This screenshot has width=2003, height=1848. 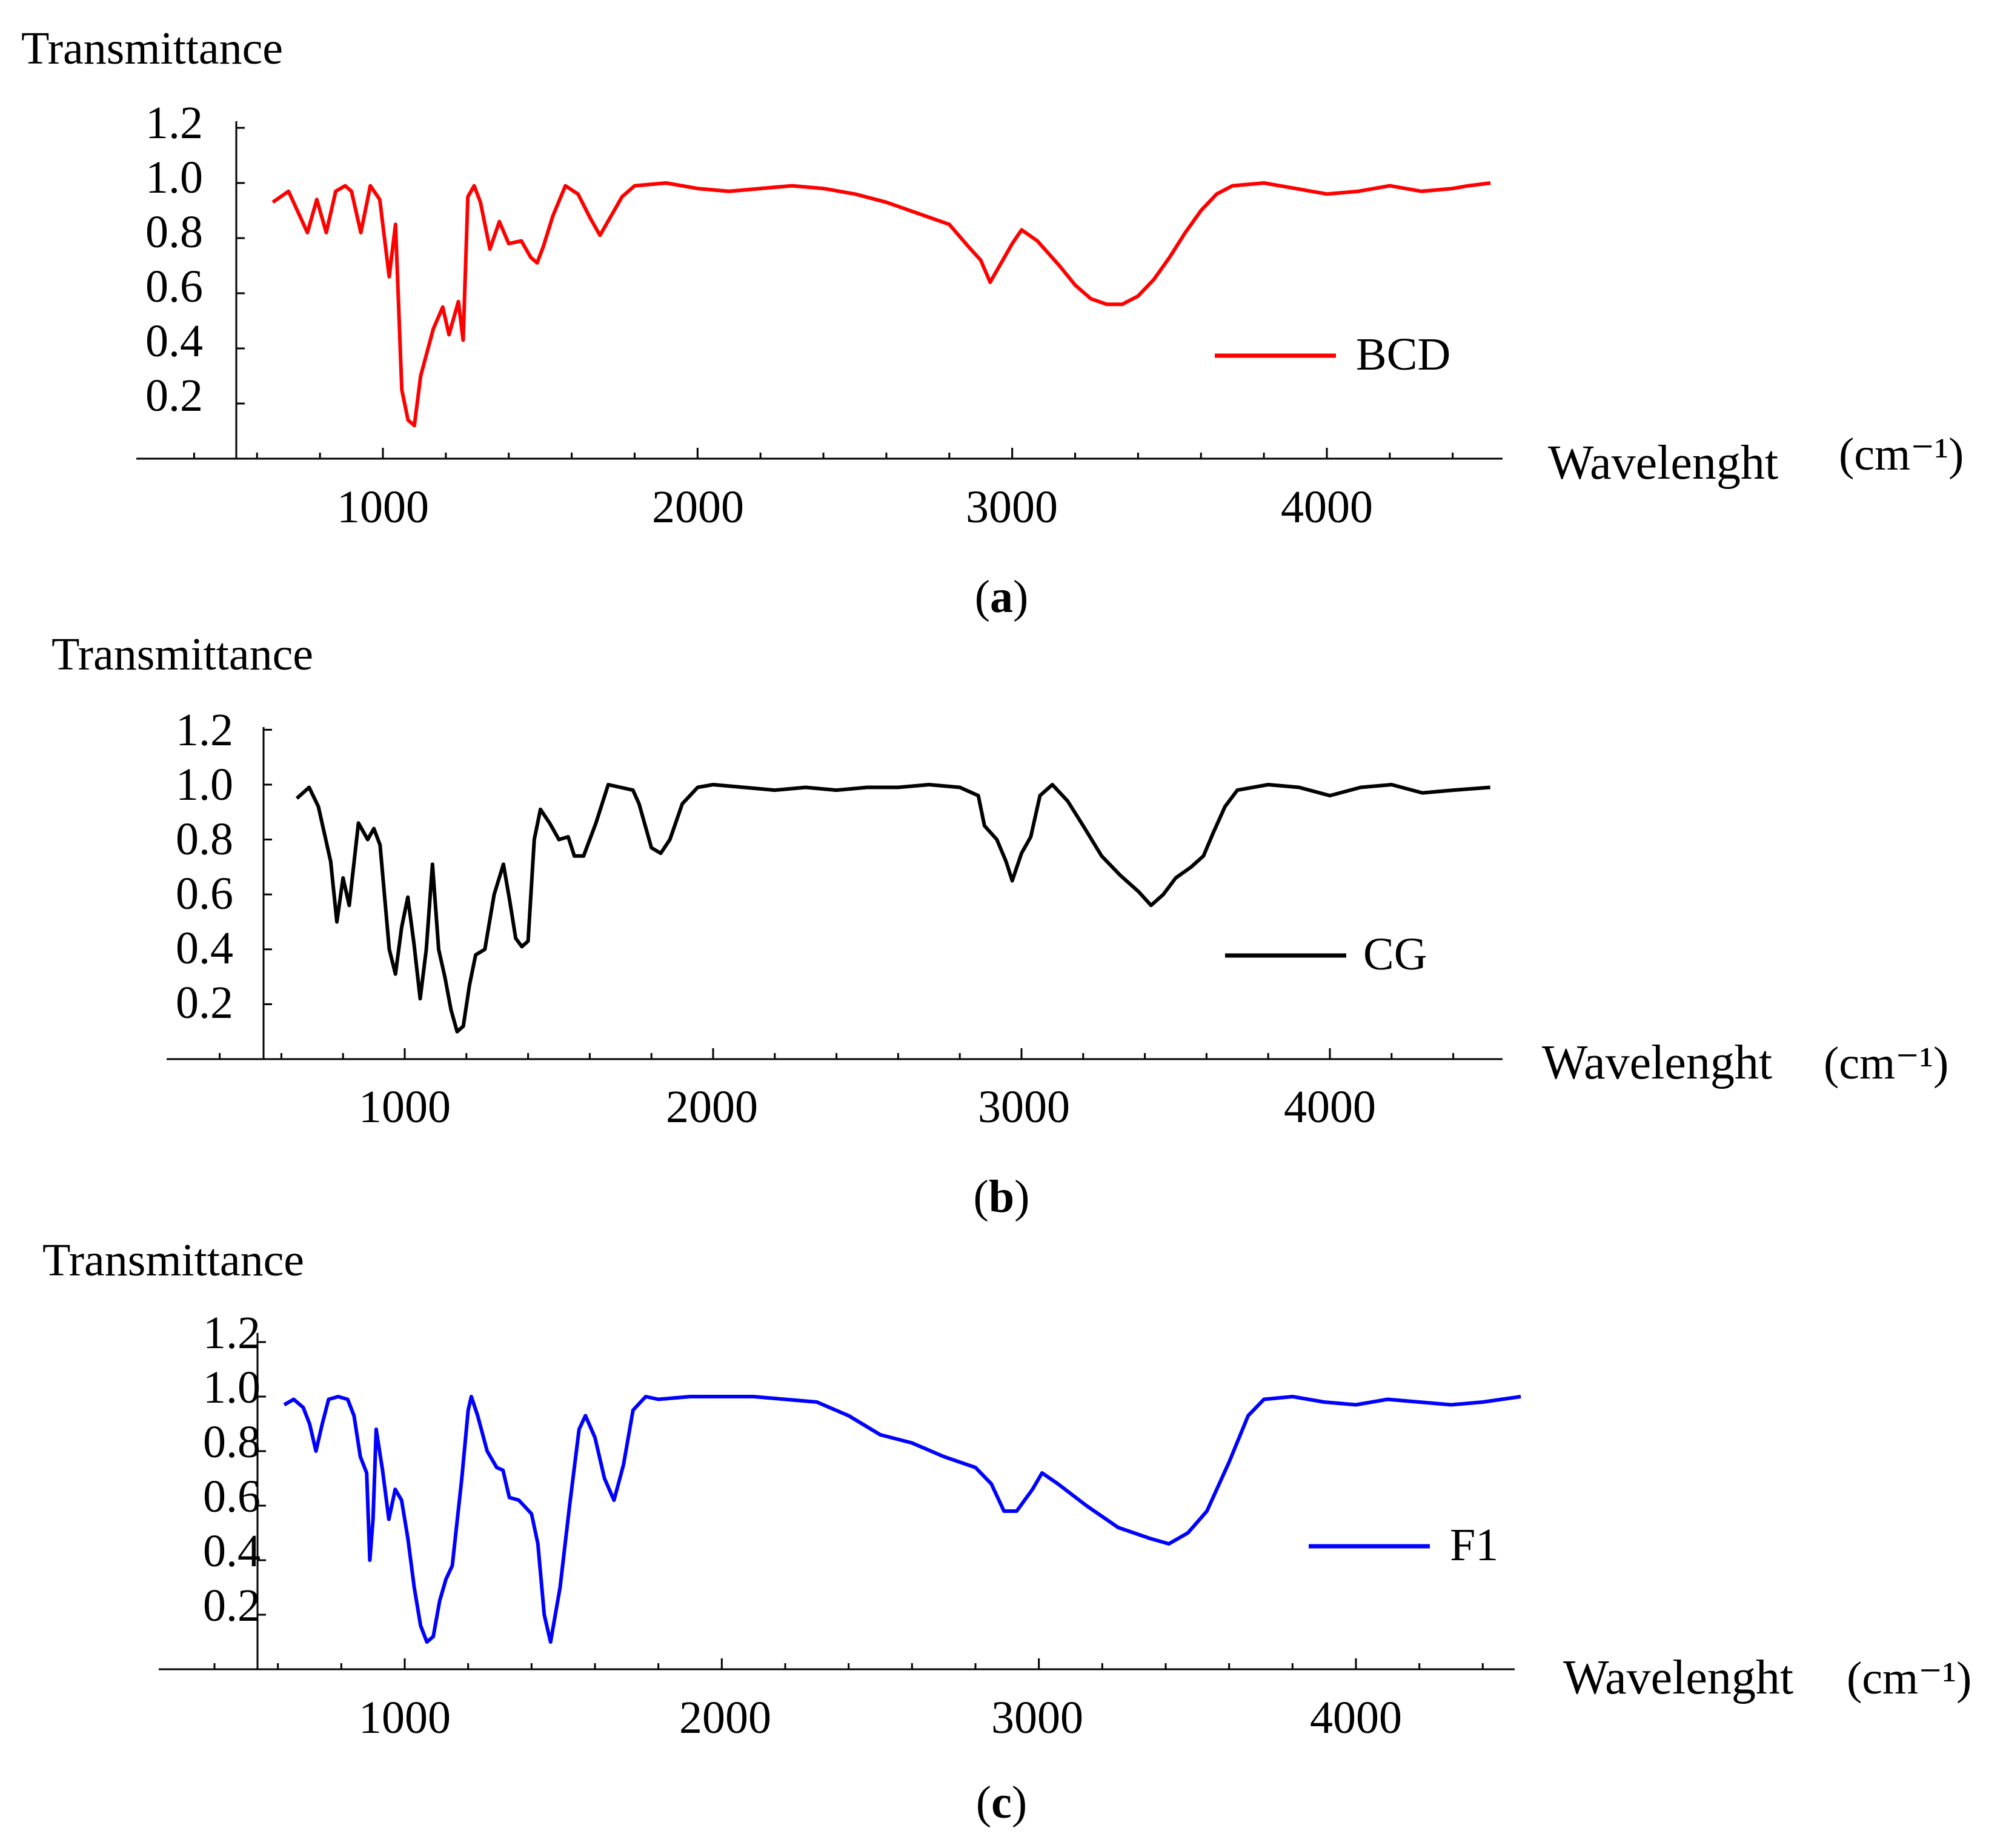 I want to click on legend-label-bcd: BCD, so click(x=1403, y=355).